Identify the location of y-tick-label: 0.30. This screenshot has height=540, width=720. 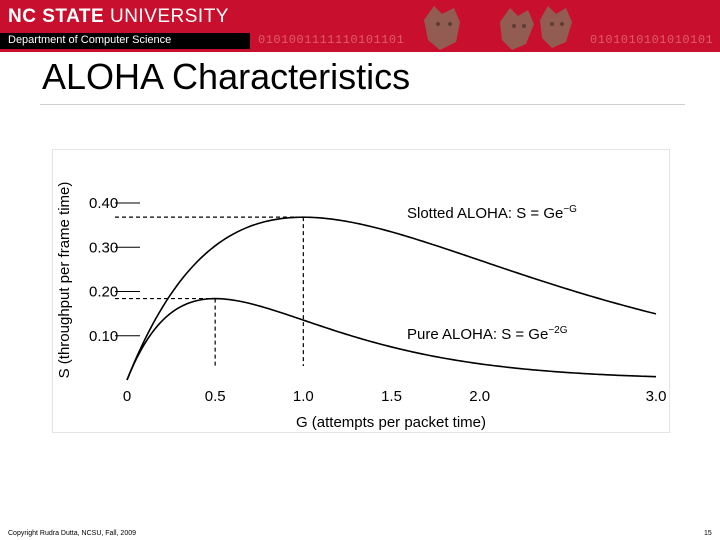
(103, 247).